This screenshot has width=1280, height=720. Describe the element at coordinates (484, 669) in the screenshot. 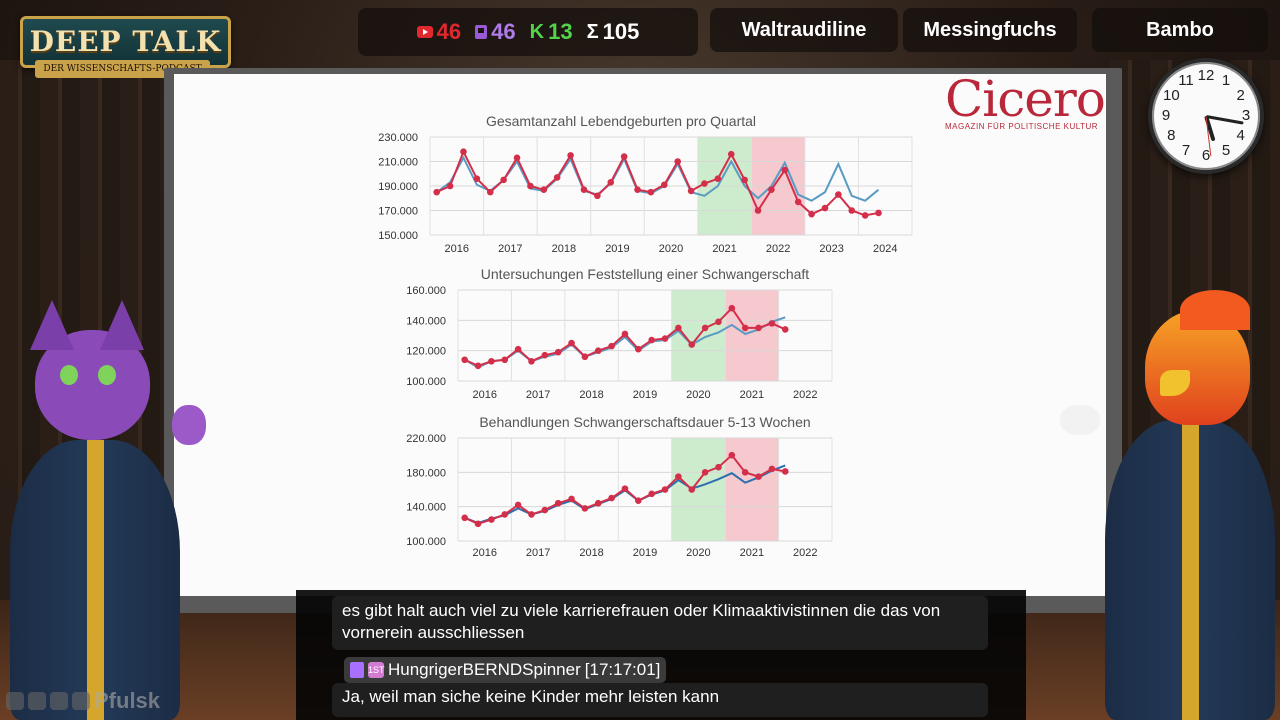

I see `chat-username: HungrigerBERNDSpinner` at that location.